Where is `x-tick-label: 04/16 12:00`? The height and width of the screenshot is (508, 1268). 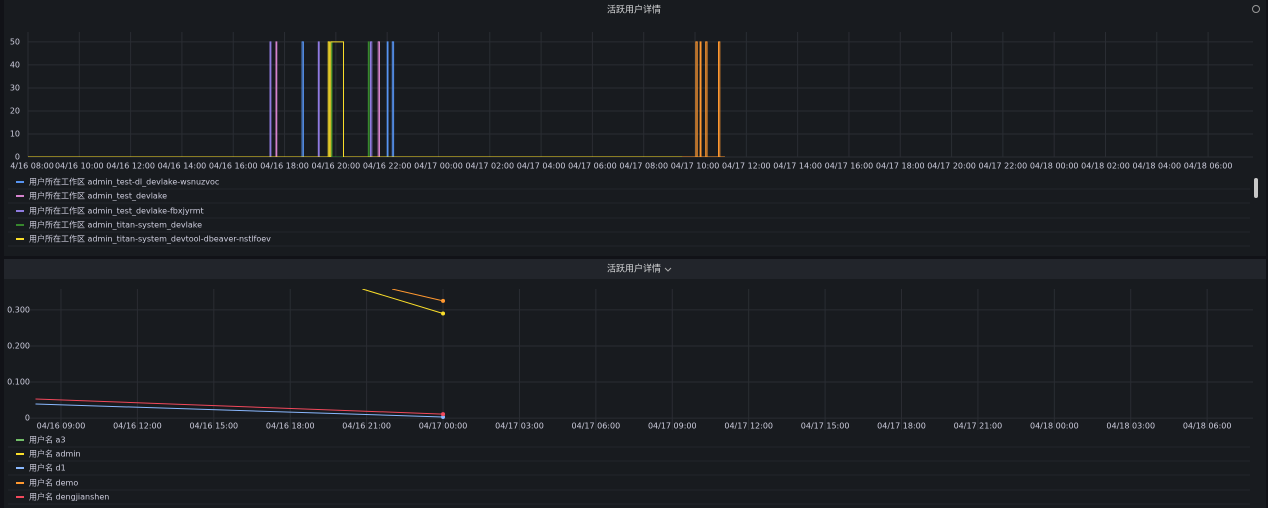 x-tick-label: 04/16 12:00 is located at coordinates (130, 166).